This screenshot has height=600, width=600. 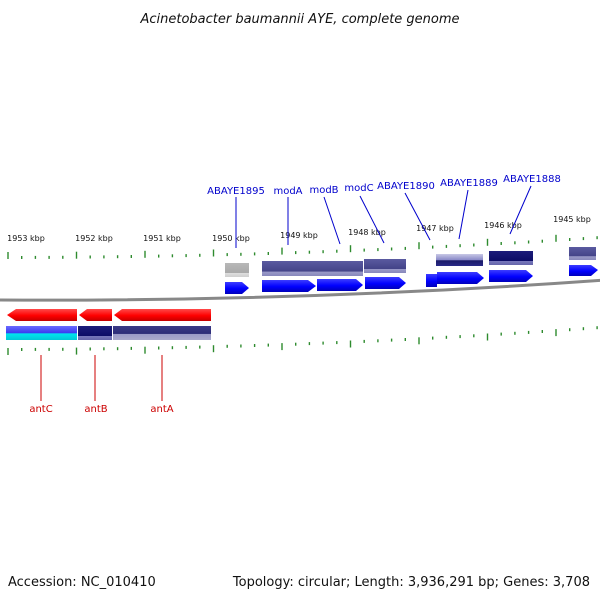 I want to click on gene-modA-arrow, so click(x=289, y=286).